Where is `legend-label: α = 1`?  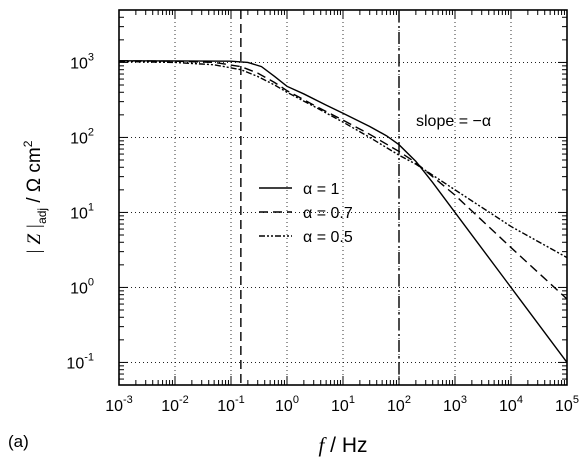 legend-label: α = 1 is located at coordinates (321, 189).